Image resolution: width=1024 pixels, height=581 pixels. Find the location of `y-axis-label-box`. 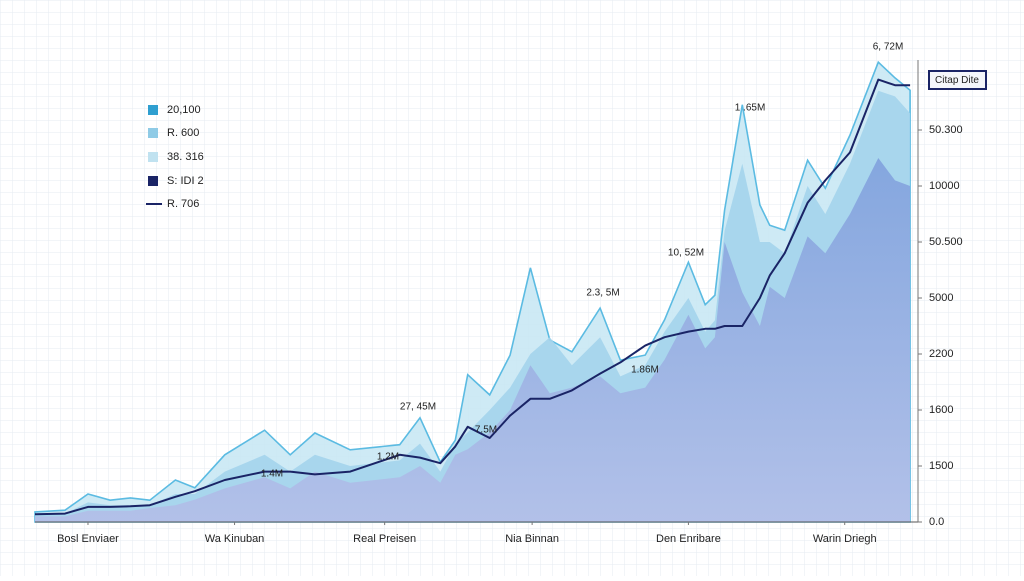

y-axis-label-box is located at coordinates (957, 80).